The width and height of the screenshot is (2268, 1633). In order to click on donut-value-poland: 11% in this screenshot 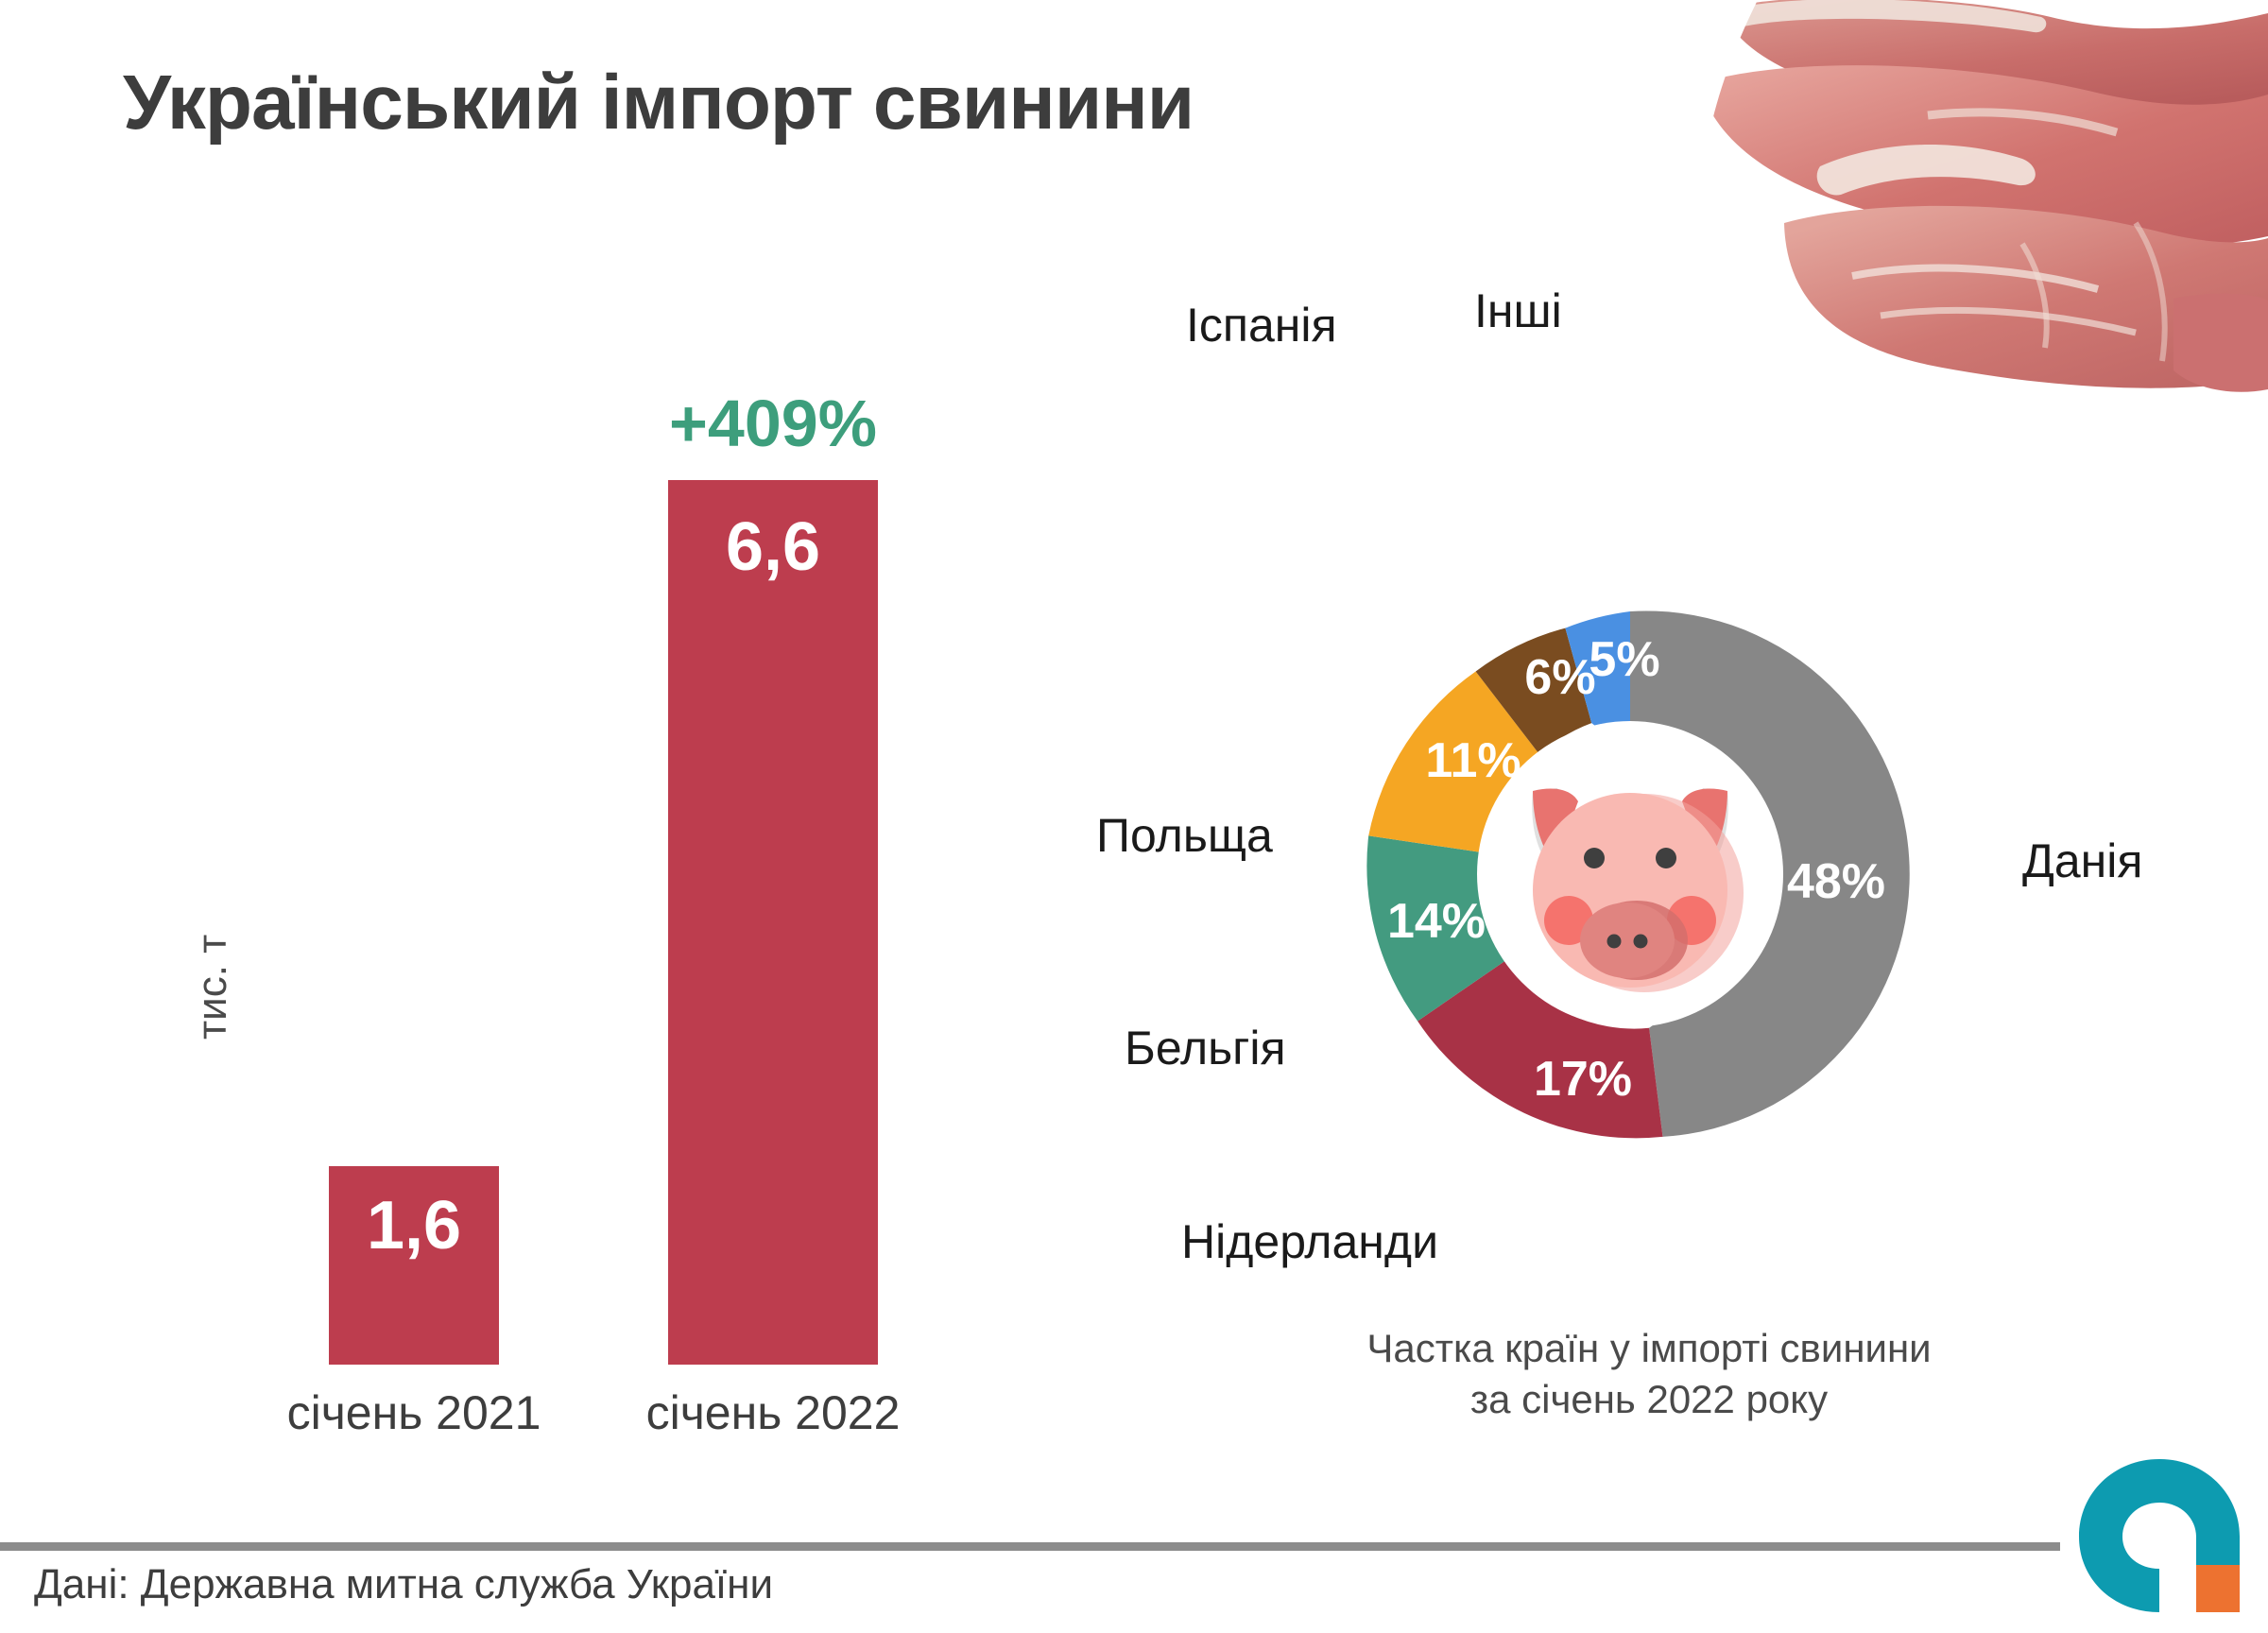, I will do `click(1473, 761)`.